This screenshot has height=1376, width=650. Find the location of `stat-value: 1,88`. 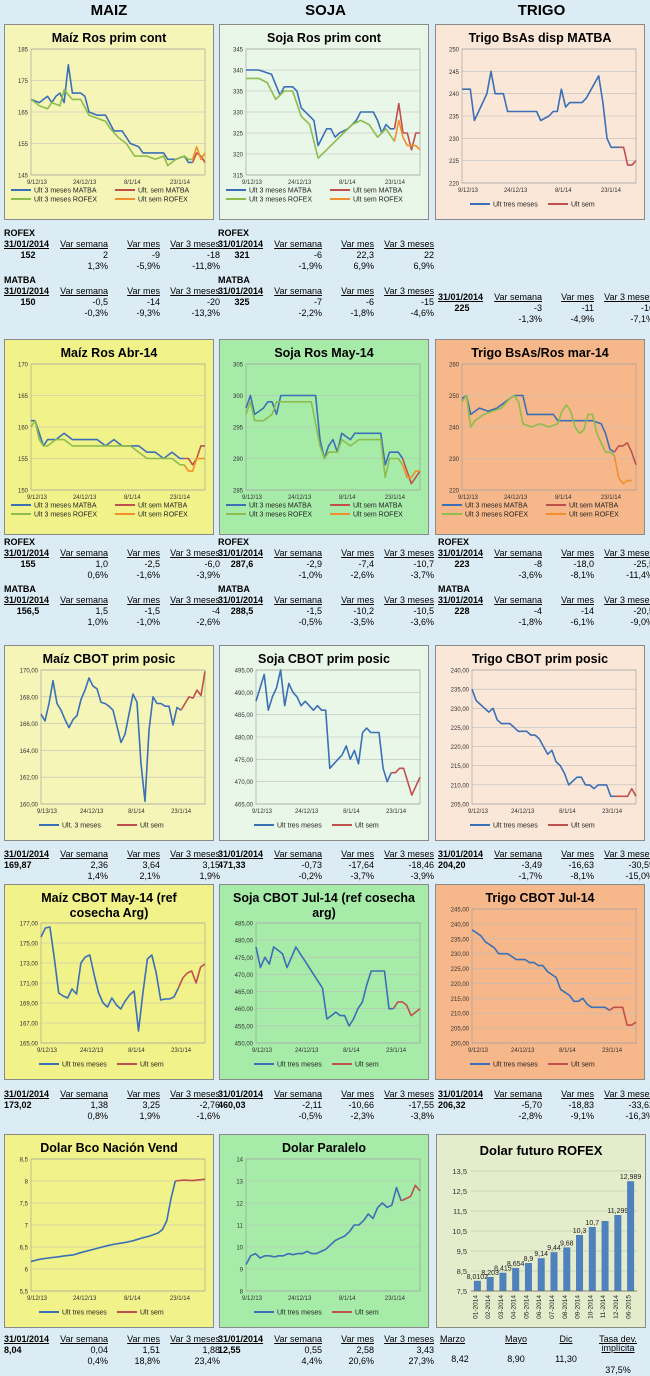

stat-value: 1,88 is located at coordinates (211, 1350).